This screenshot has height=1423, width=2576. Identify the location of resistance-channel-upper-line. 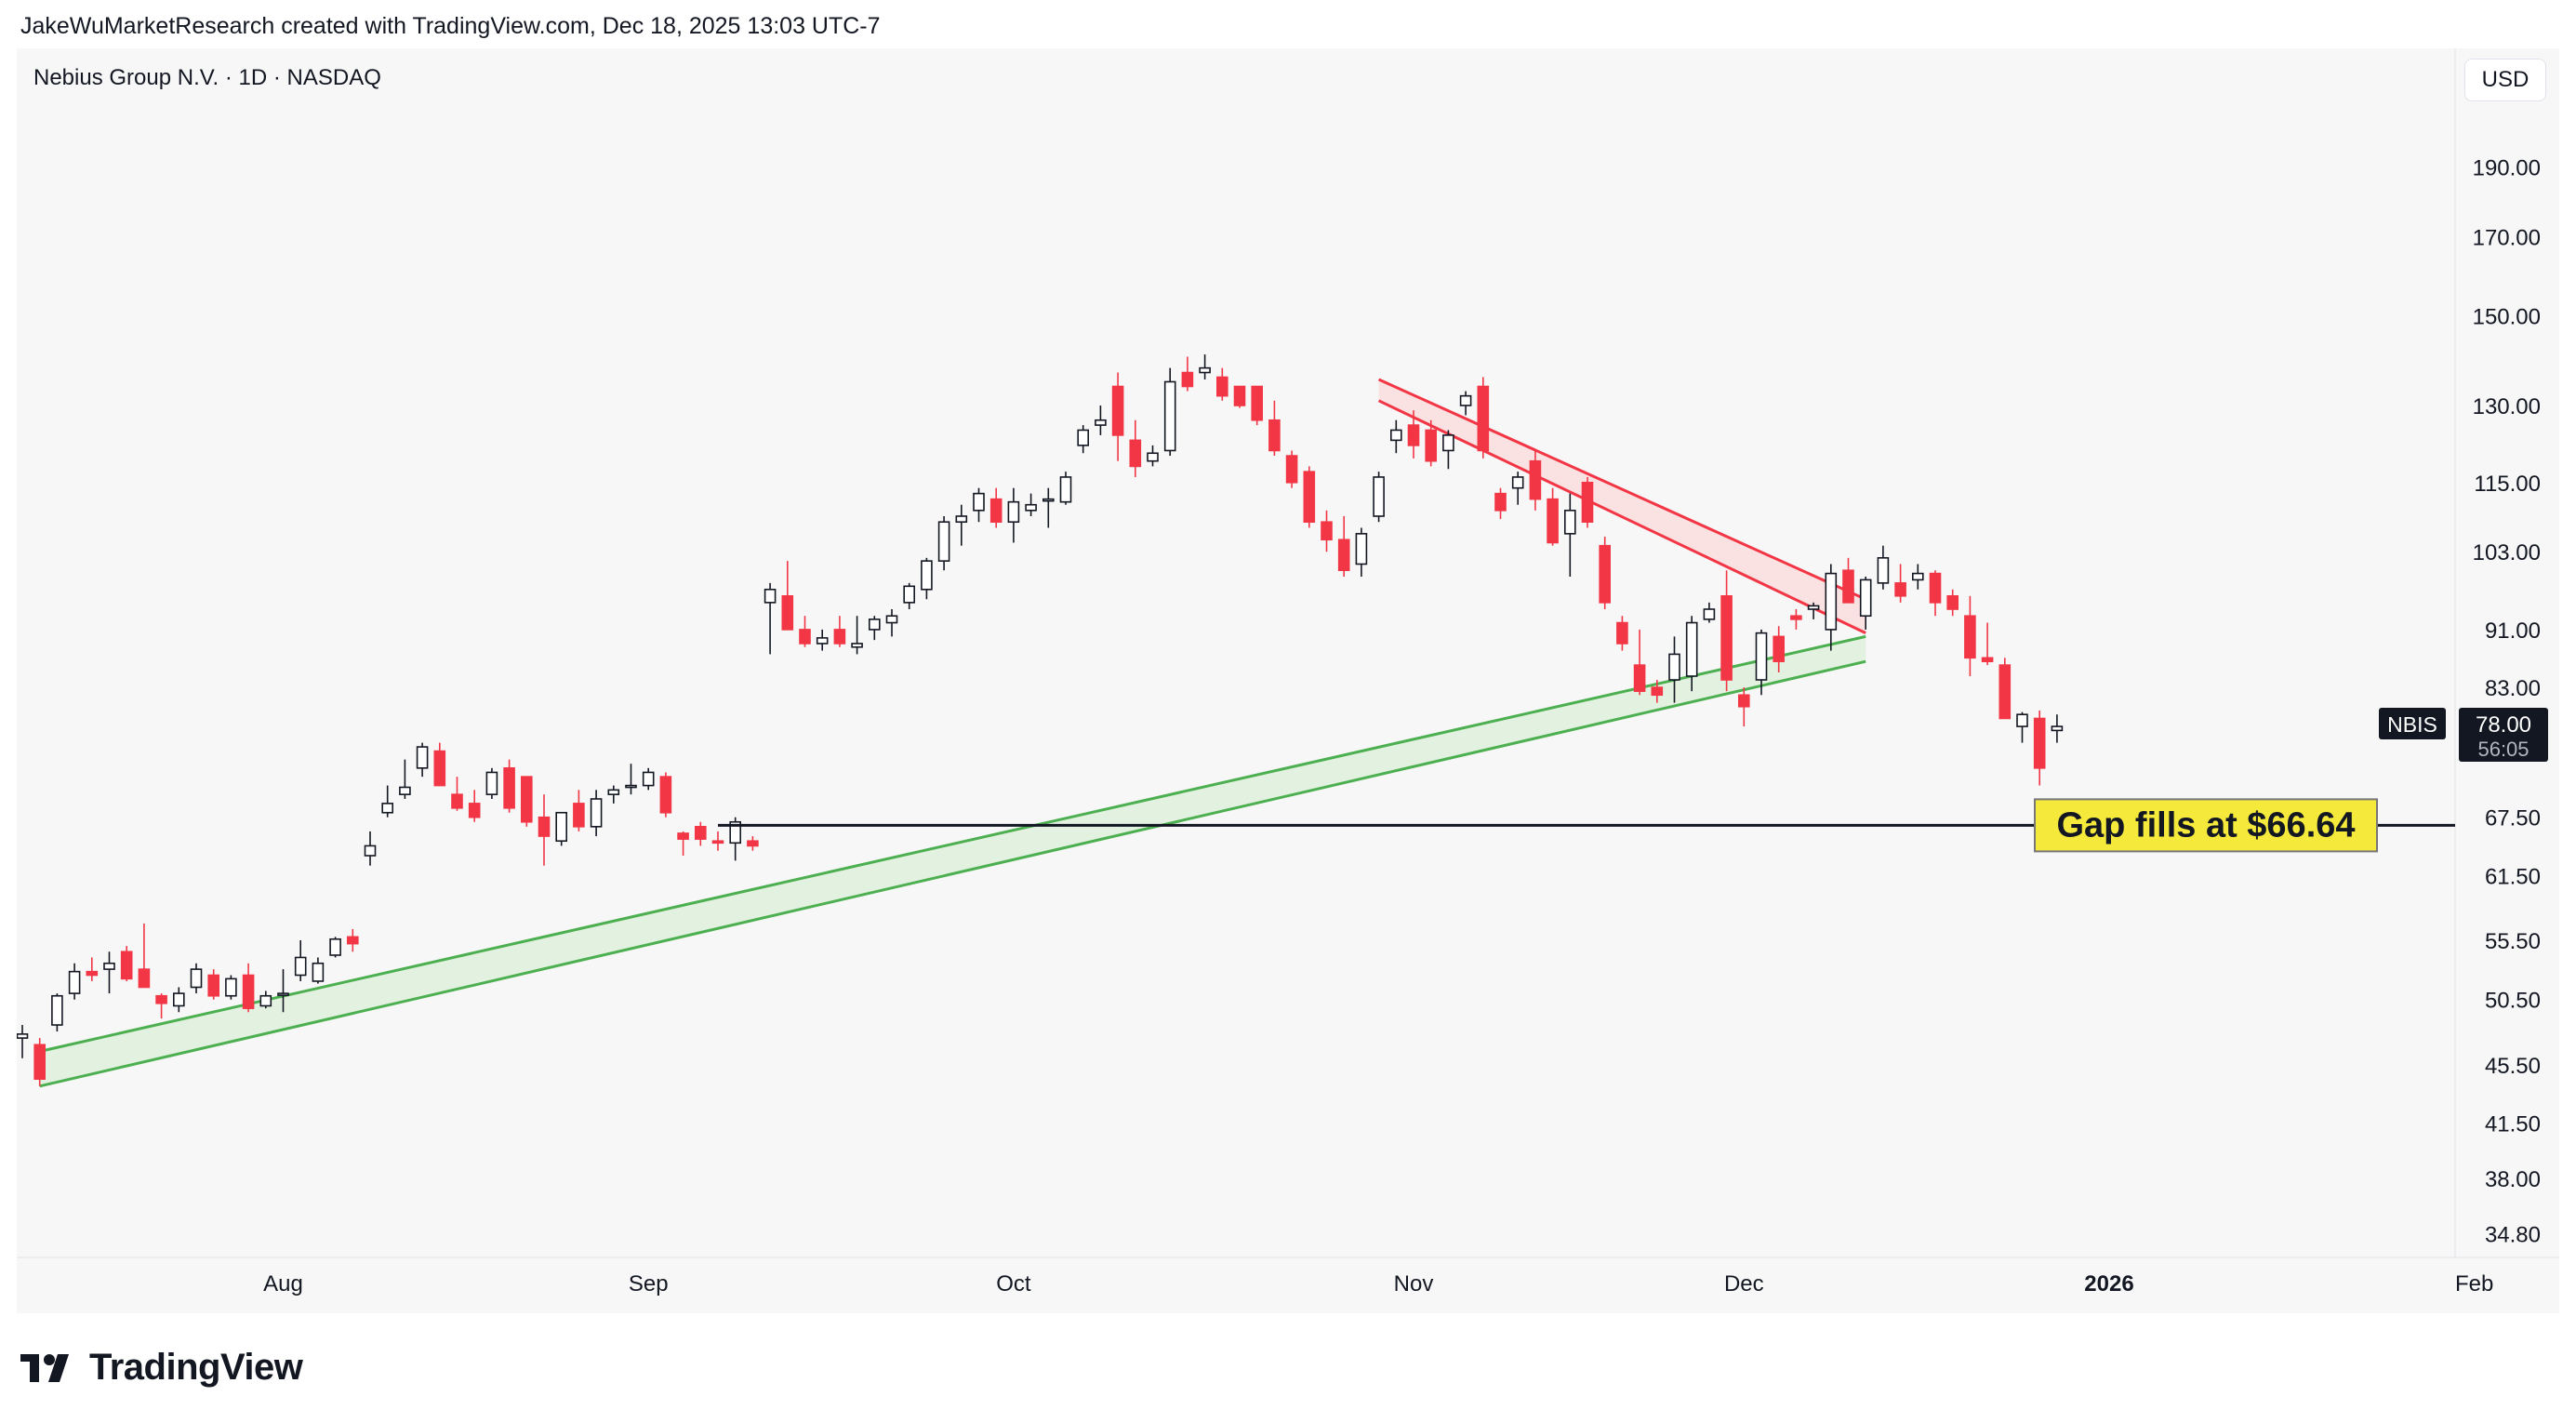
(1621, 489).